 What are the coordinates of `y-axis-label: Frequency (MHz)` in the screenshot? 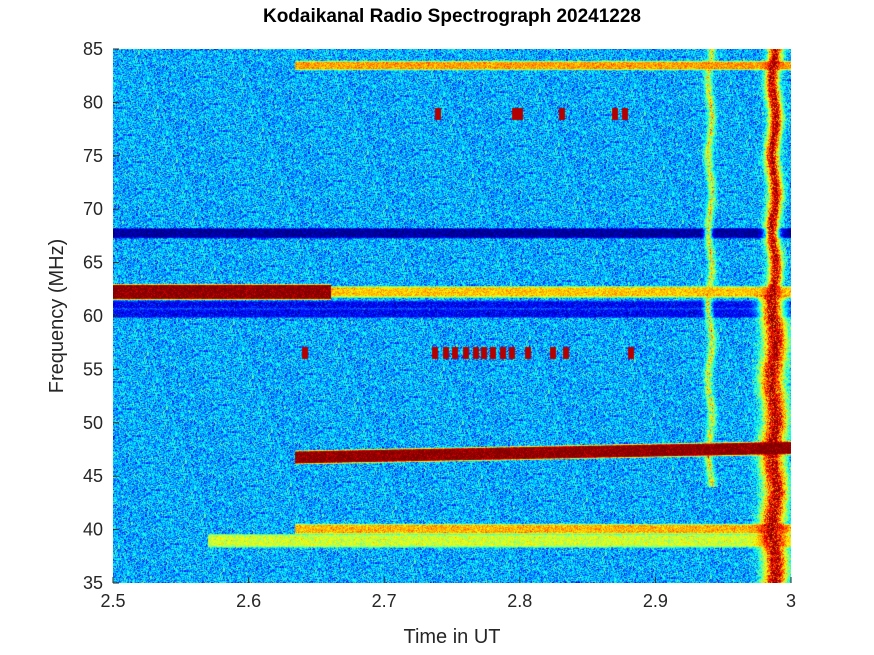 It's located at (57, 316).